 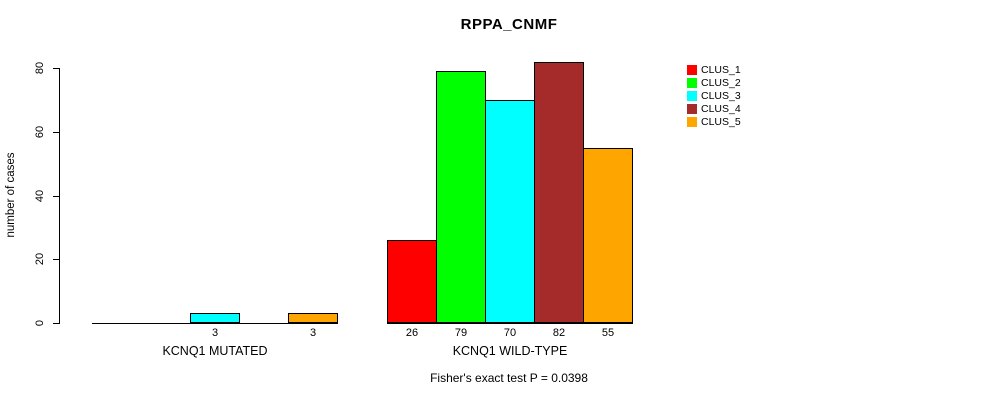 I want to click on legend-label: CLUS_2, so click(x=721, y=83).